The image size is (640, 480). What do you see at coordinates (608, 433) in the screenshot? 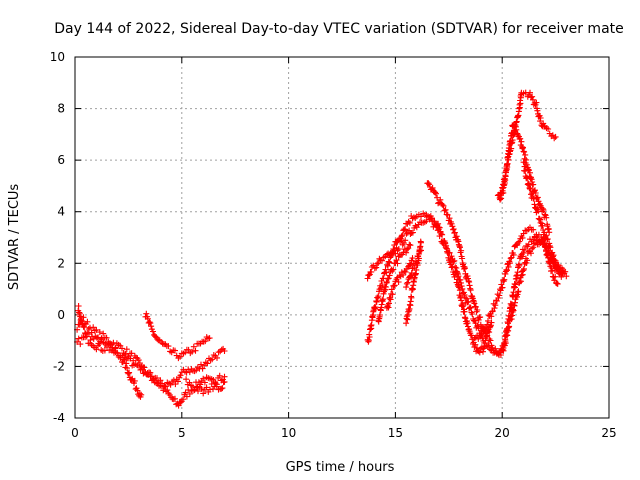
I see `x-tick-label: 25` at bounding box center [608, 433].